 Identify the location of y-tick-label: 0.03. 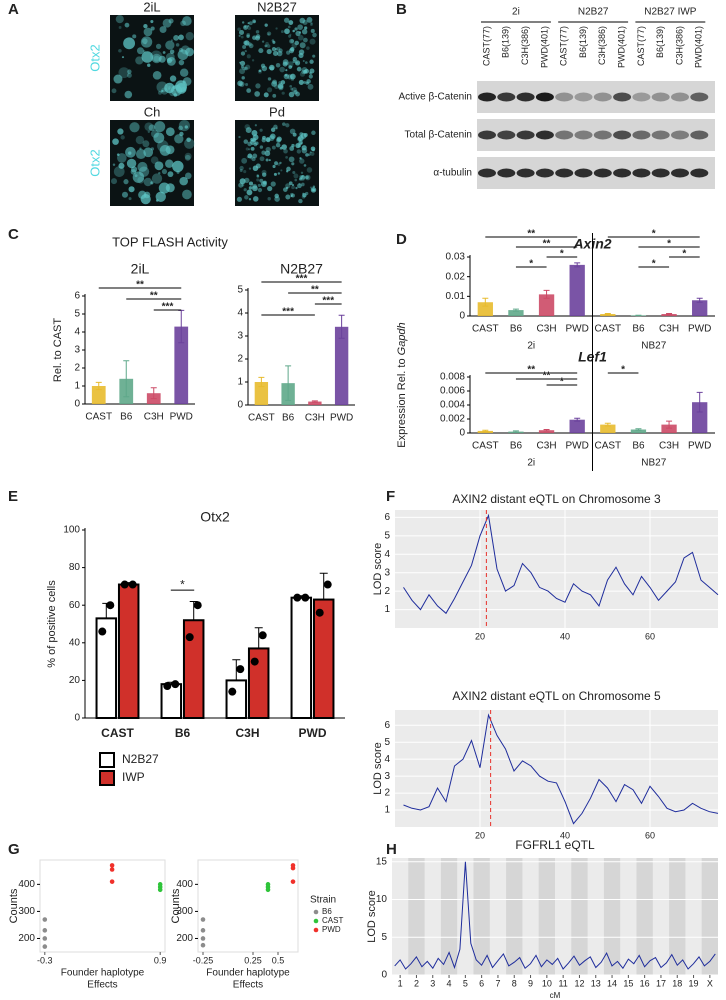
(456, 257).